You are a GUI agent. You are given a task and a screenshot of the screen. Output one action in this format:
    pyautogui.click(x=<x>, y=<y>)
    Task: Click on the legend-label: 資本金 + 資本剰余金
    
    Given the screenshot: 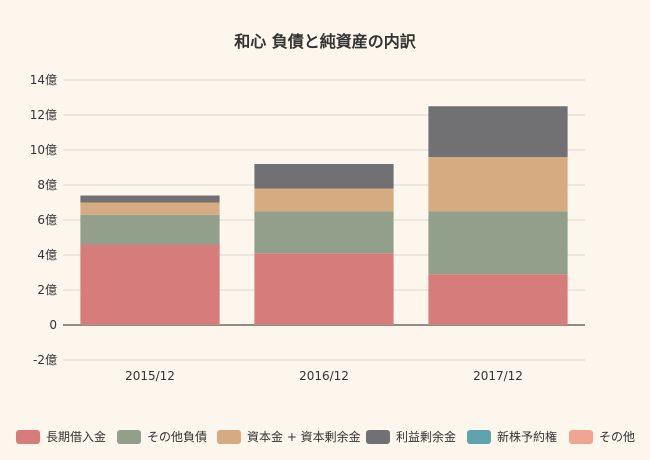 What is the action you would take?
    pyautogui.click(x=304, y=437)
    